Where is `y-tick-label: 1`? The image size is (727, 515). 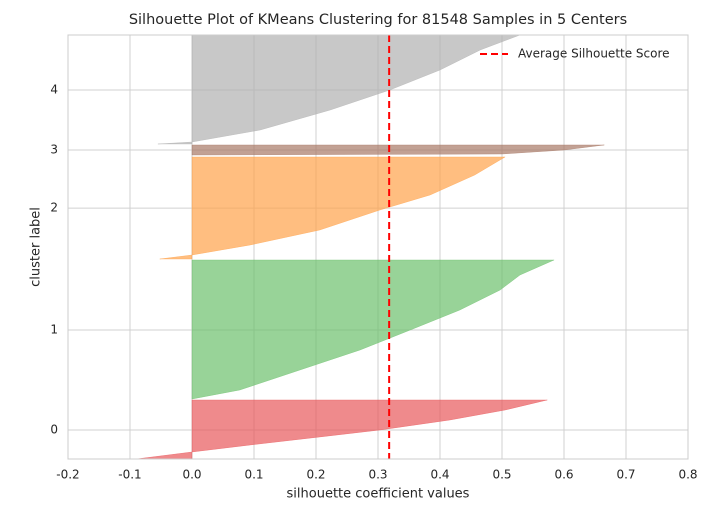 y-tick-label: 1 is located at coordinates (54, 330).